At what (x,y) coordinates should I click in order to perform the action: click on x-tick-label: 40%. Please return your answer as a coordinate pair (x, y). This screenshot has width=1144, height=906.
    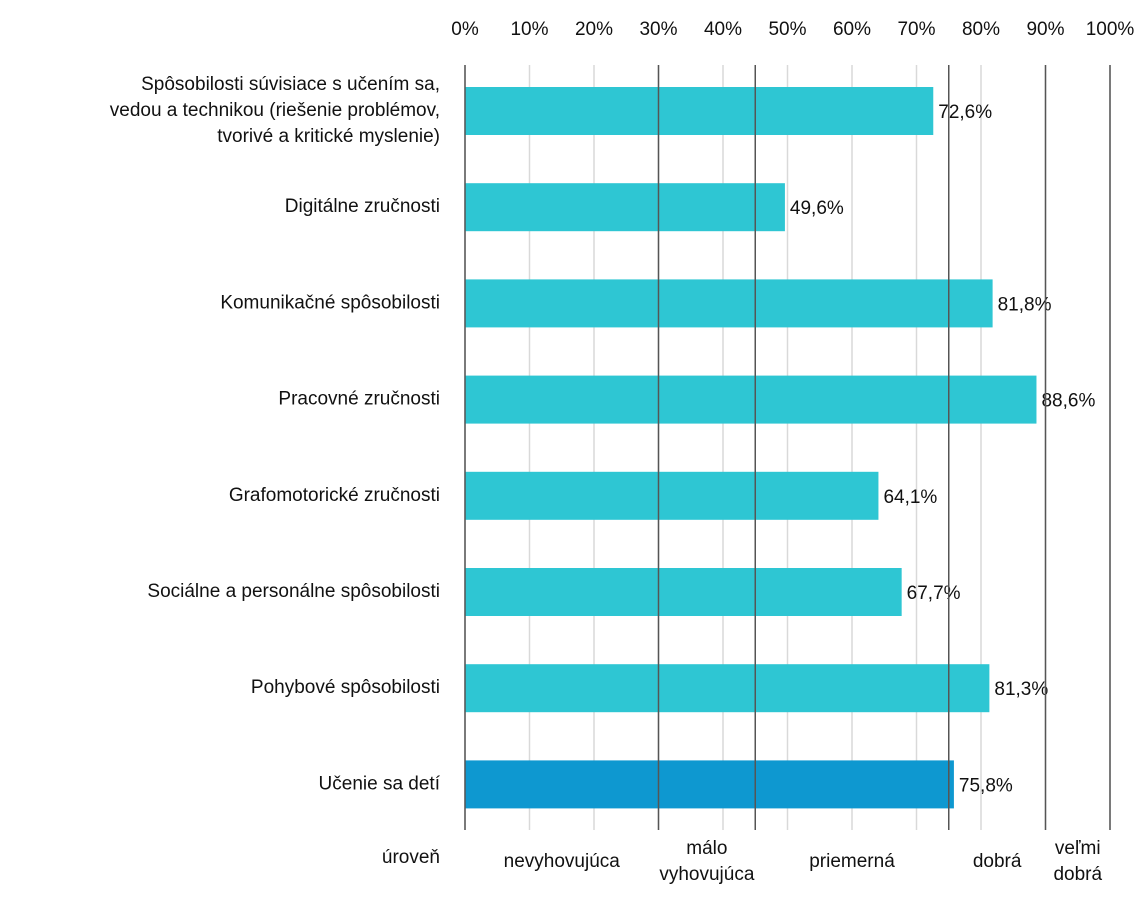
    Looking at the image, I should click on (723, 29).